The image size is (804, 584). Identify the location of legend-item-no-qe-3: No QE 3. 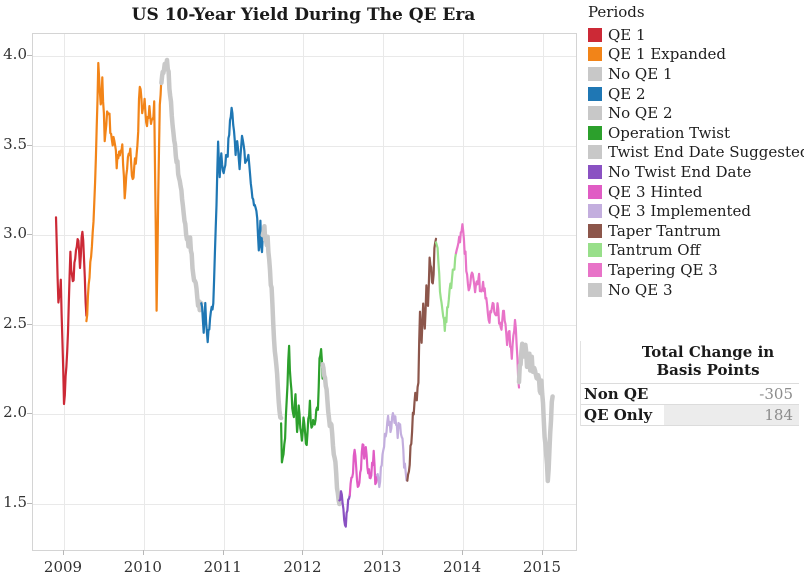
(694, 290).